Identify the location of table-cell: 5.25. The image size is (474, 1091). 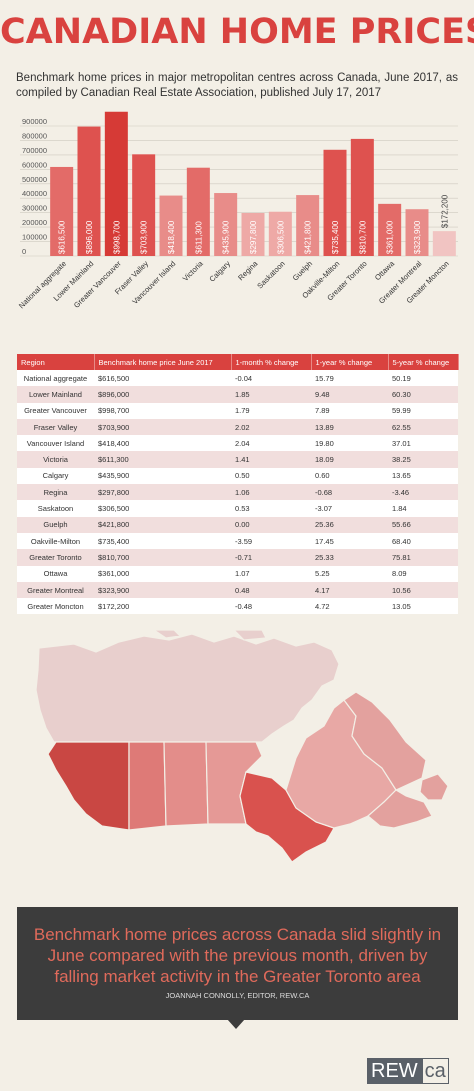
(349, 573).